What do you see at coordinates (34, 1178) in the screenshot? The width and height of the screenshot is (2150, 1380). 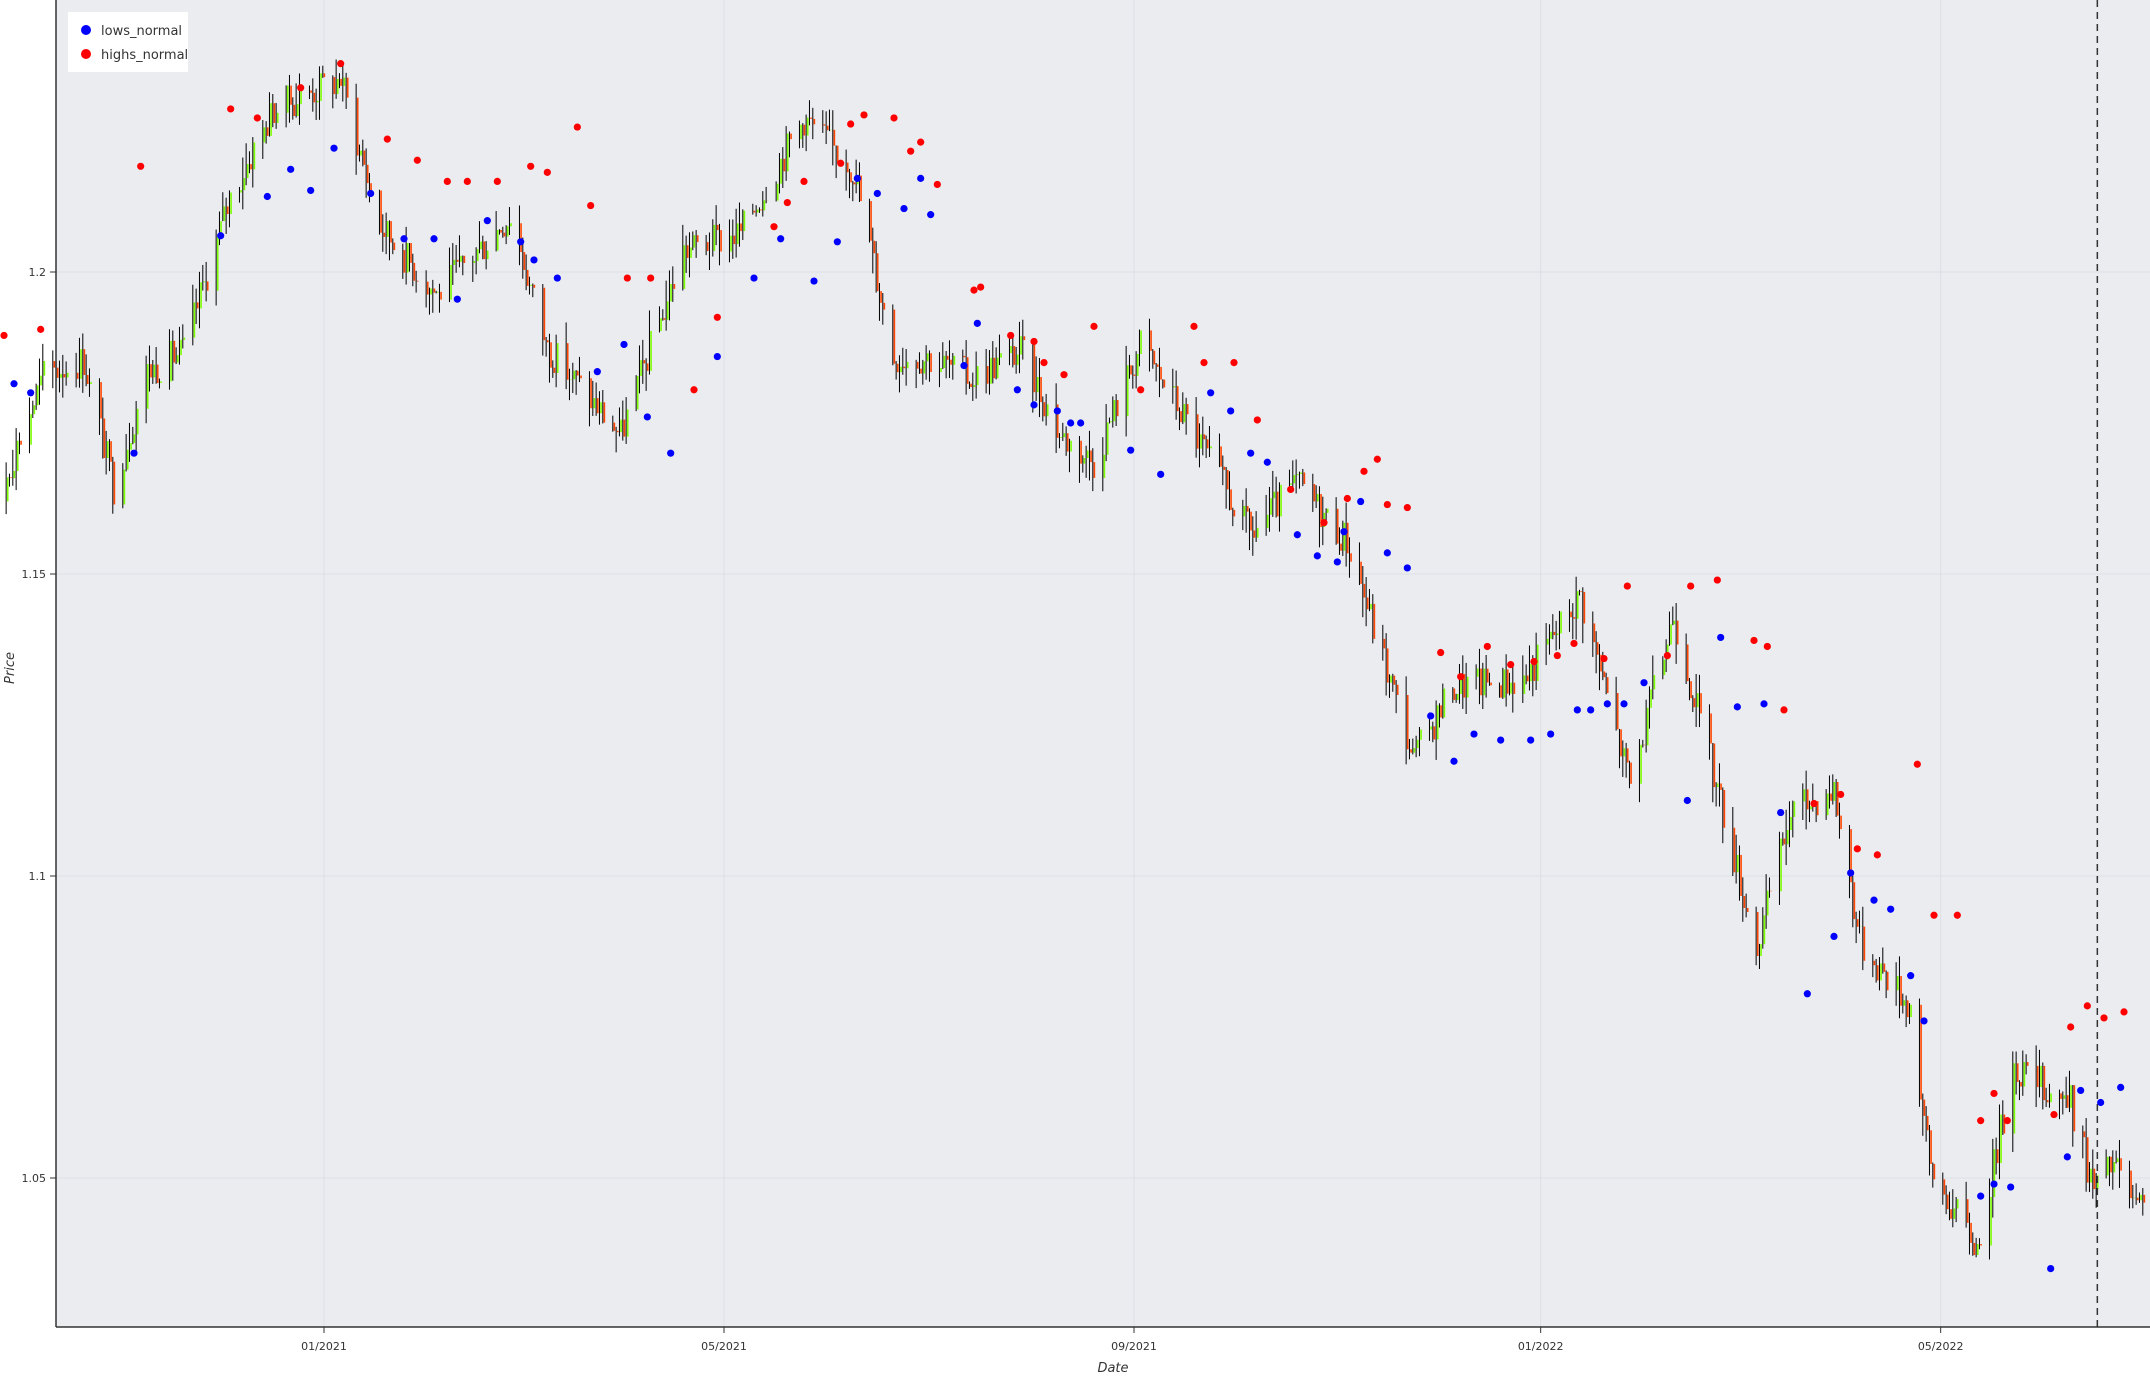 I see `y-tick-label: 1.05` at bounding box center [34, 1178].